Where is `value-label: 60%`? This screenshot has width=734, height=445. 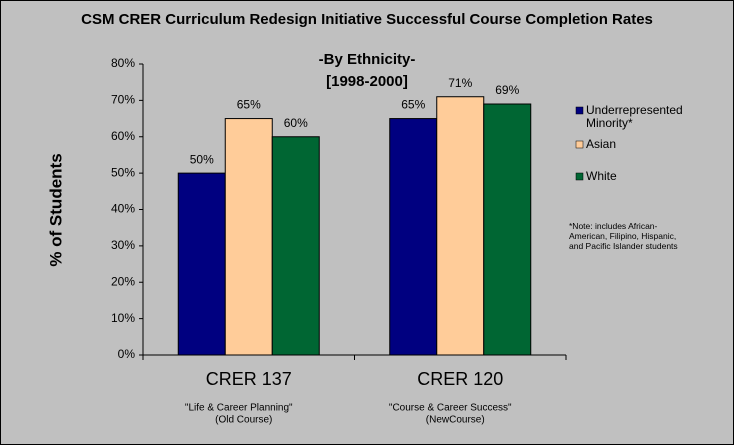 value-label: 60% is located at coordinates (296, 123).